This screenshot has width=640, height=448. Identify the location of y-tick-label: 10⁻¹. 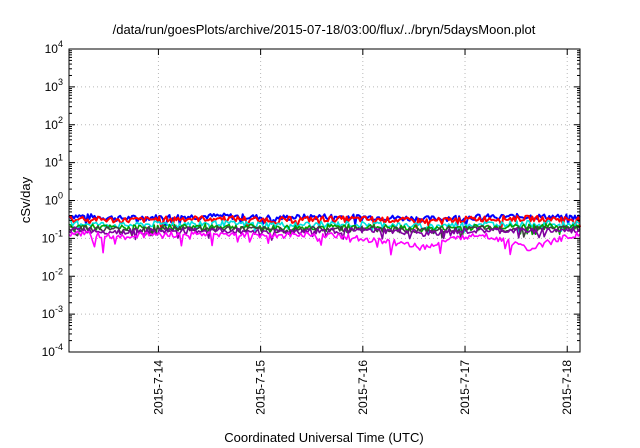
(52, 236).